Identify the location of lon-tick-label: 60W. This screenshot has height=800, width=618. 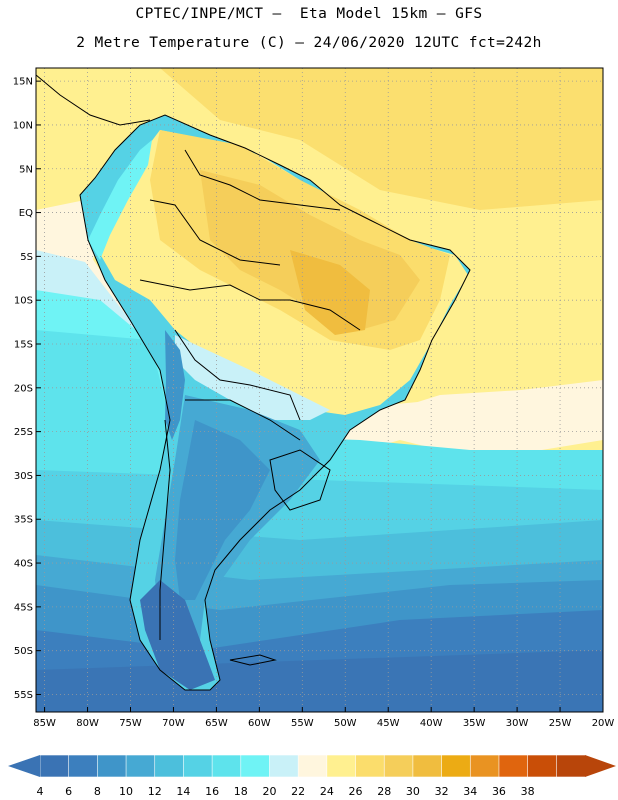
(259, 723).